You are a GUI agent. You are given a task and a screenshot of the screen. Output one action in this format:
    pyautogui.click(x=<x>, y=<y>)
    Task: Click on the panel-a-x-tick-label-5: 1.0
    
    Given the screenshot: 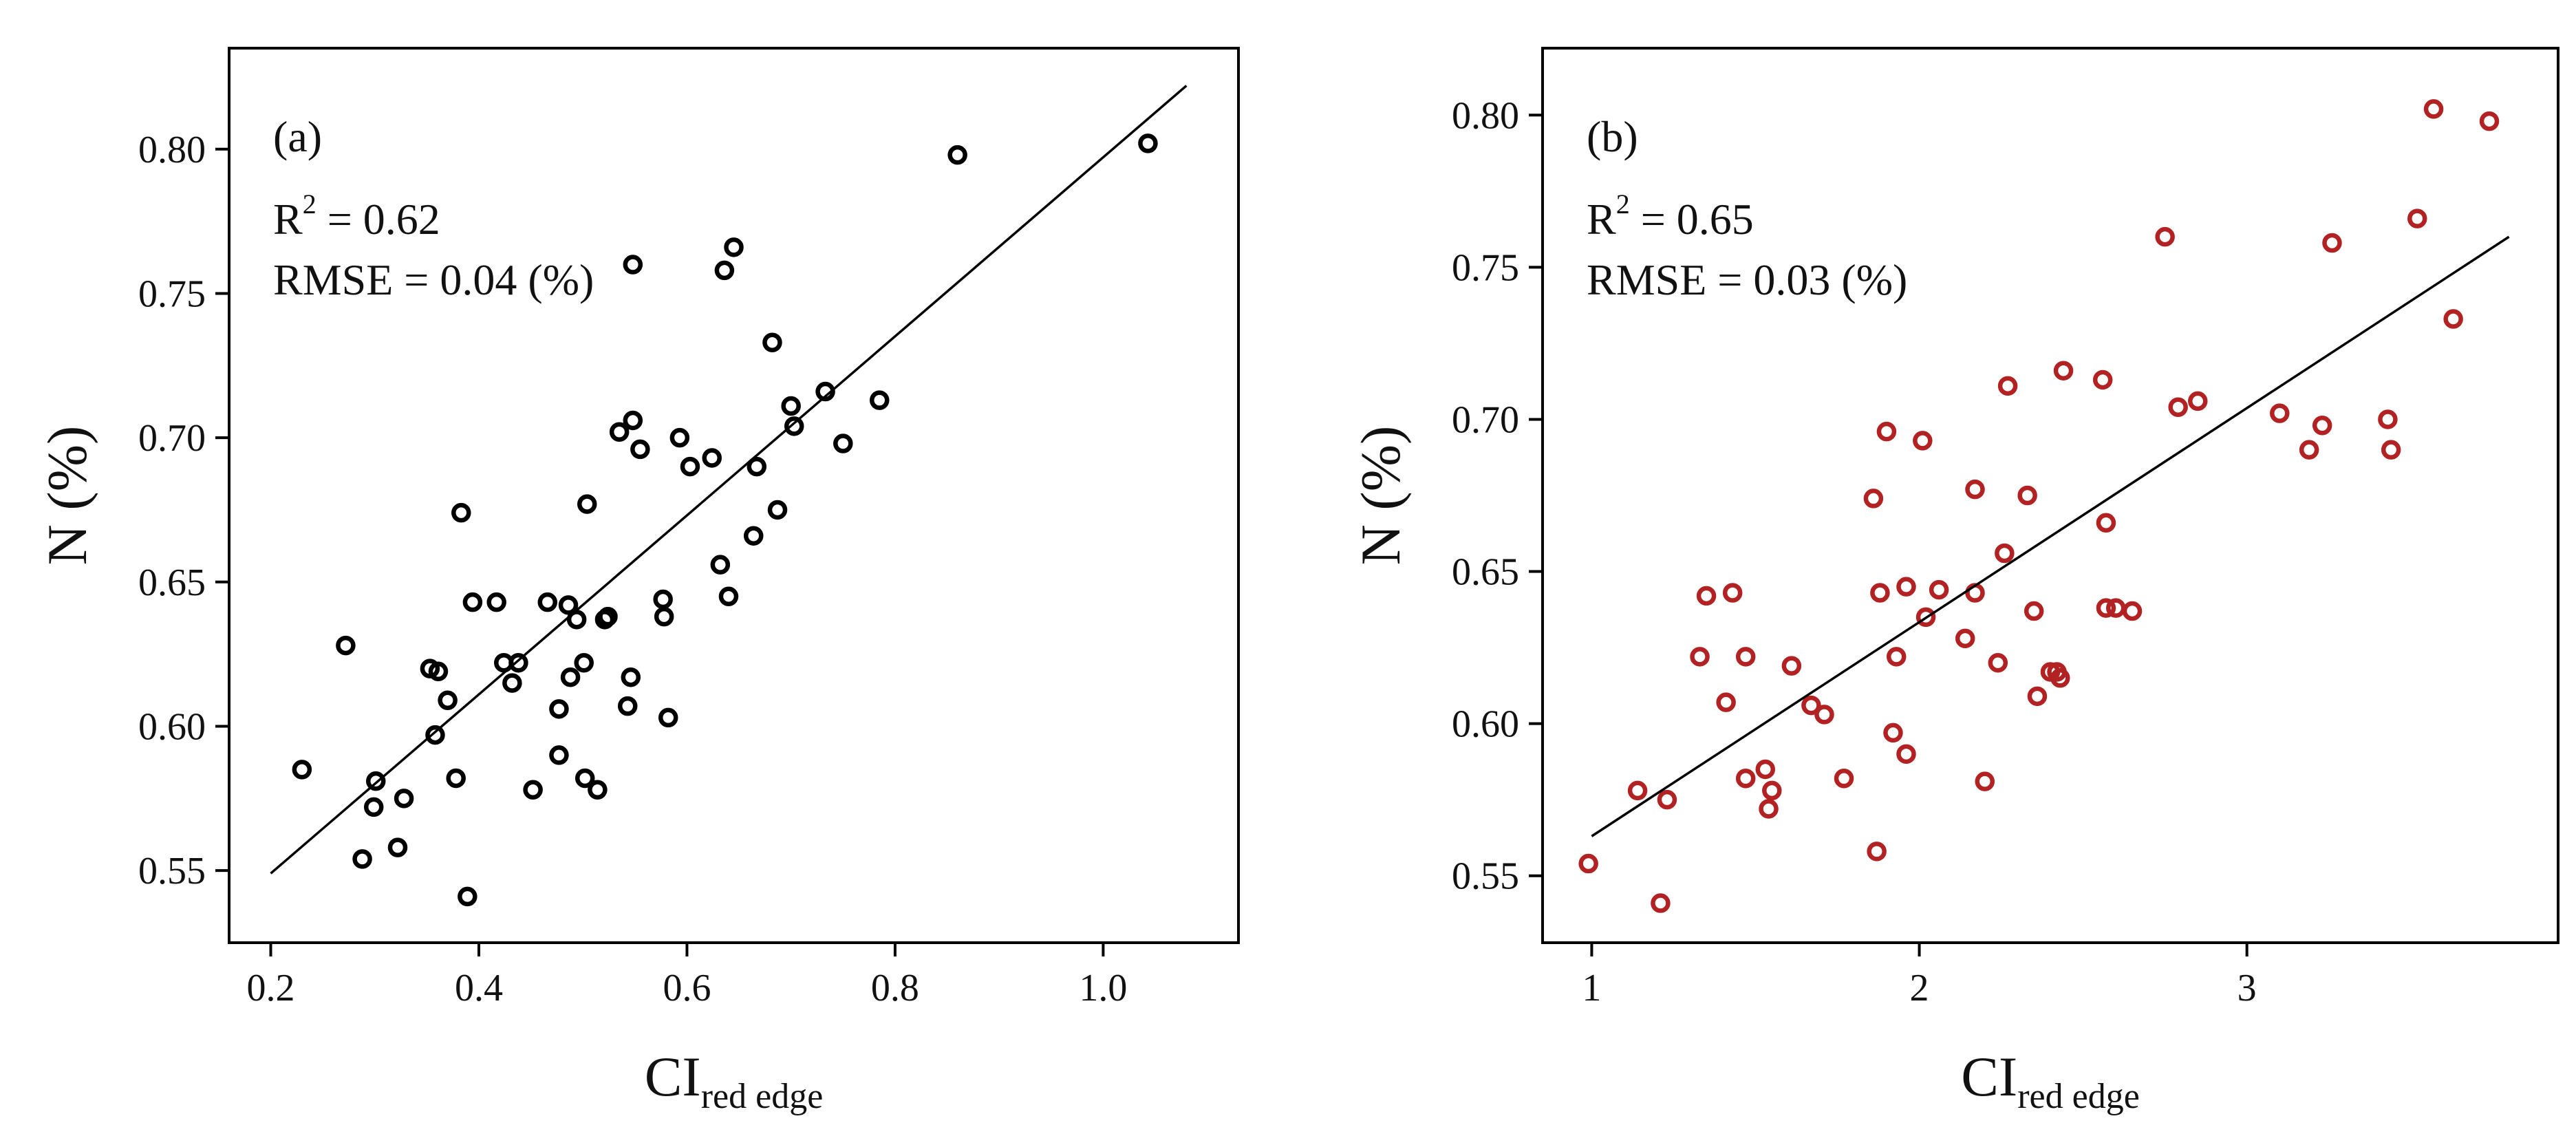 What is the action you would take?
    pyautogui.click(x=1103, y=988)
    